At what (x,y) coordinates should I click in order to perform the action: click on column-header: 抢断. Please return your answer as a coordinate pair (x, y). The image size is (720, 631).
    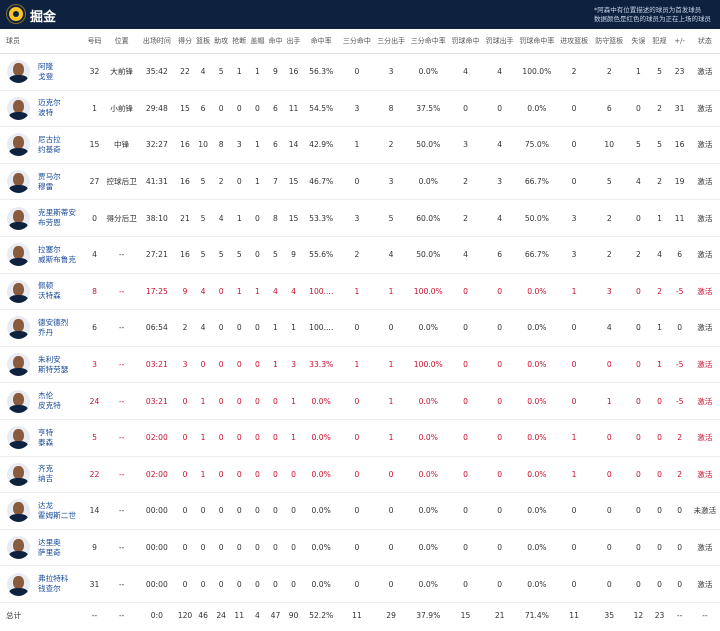
    Looking at the image, I should click on (239, 41).